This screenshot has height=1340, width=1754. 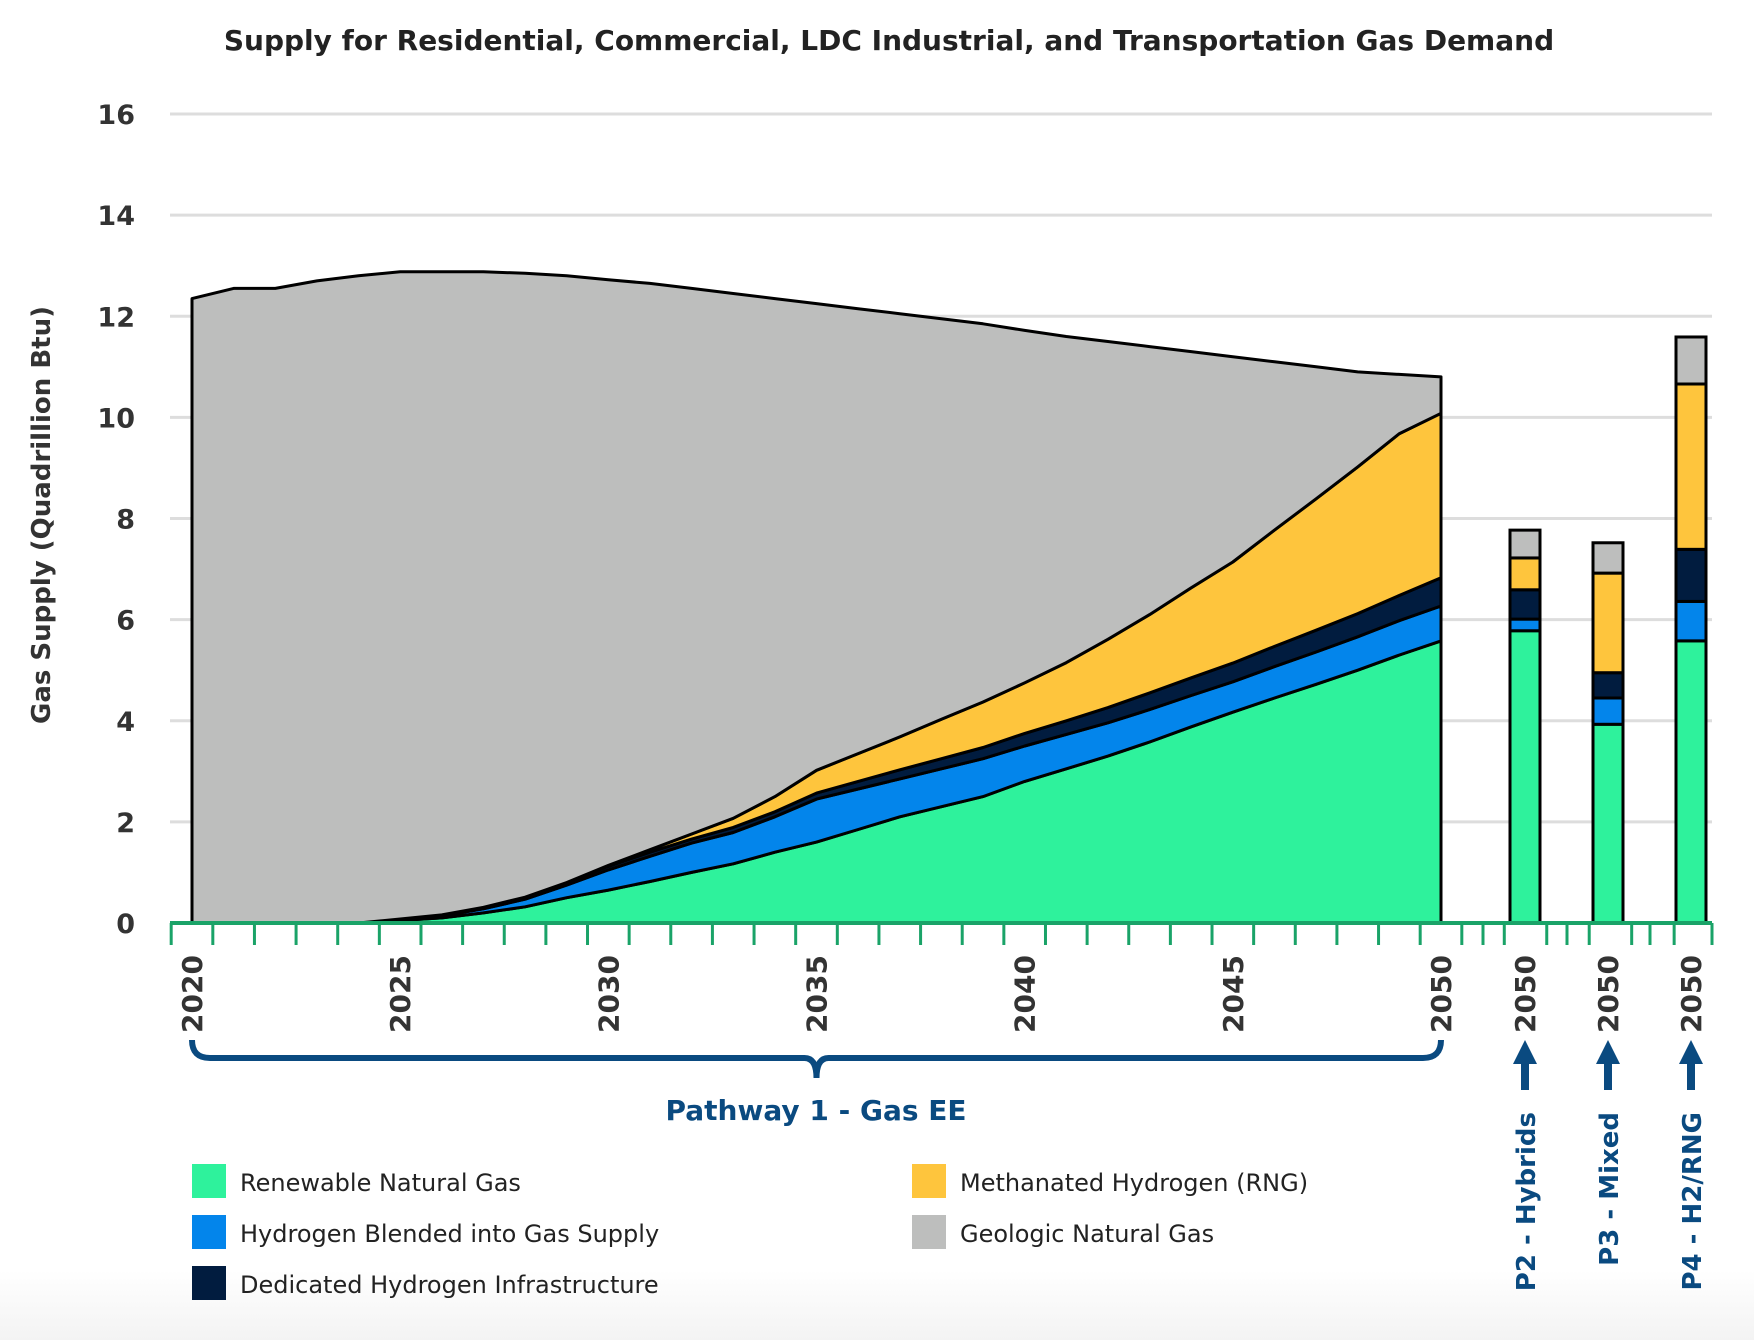 What do you see at coordinates (1691, 621) in the screenshot?
I see `bar-segment-4-hydrogen-blended-into-gas-supply` at bounding box center [1691, 621].